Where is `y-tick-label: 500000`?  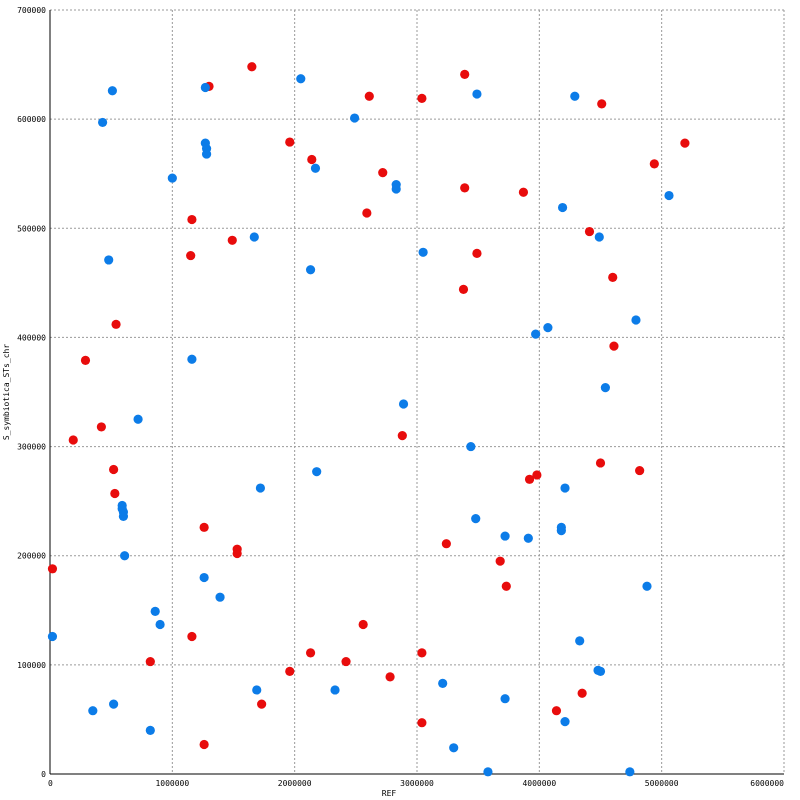 y-tick-label: 500000 is located at coordinates (31, 228).